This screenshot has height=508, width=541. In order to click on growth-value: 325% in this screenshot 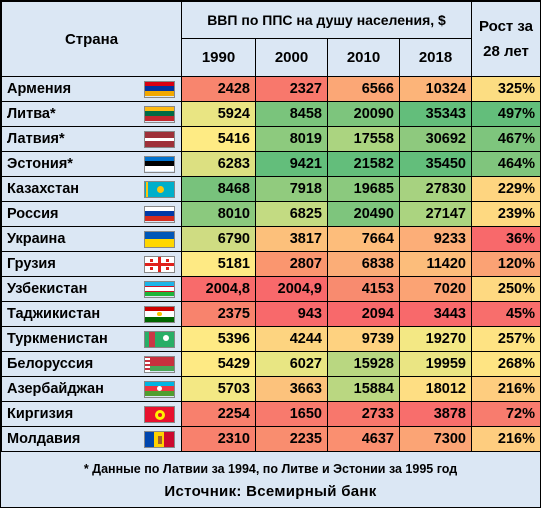, I will do `click(506, 89)`.